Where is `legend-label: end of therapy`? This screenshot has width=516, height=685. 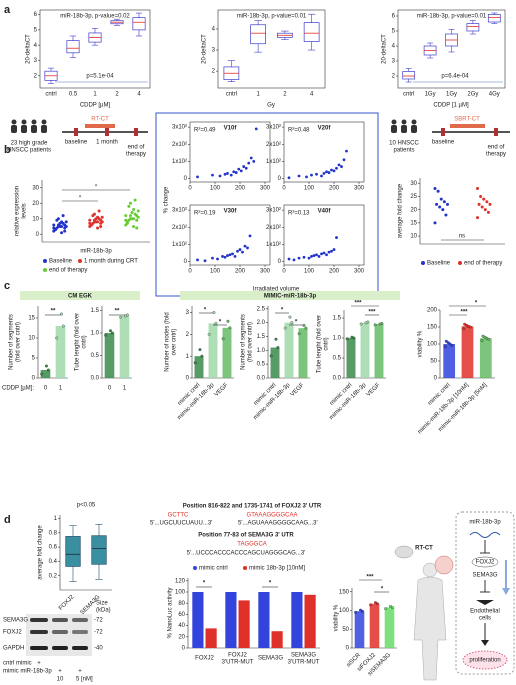 legend-label: end of therapy is located at coordinates (68, 271).